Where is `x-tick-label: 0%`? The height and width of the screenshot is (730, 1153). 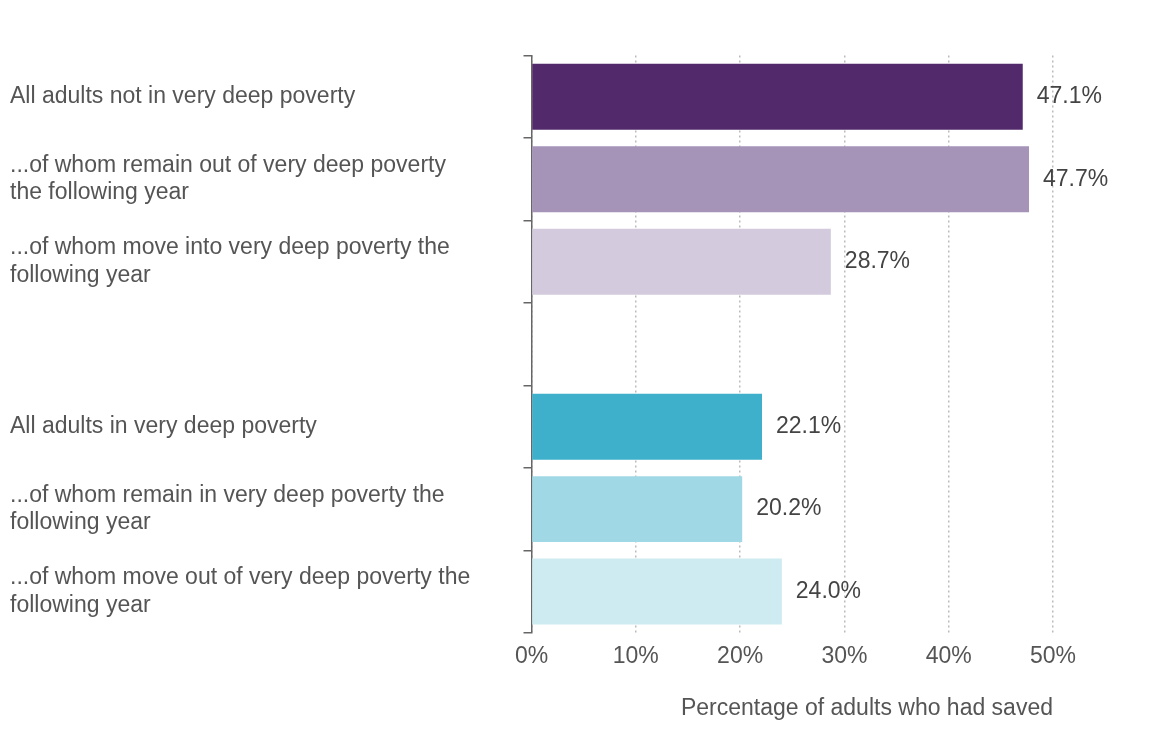
x-tick-label: 0% is located at coordinates (531, 654).